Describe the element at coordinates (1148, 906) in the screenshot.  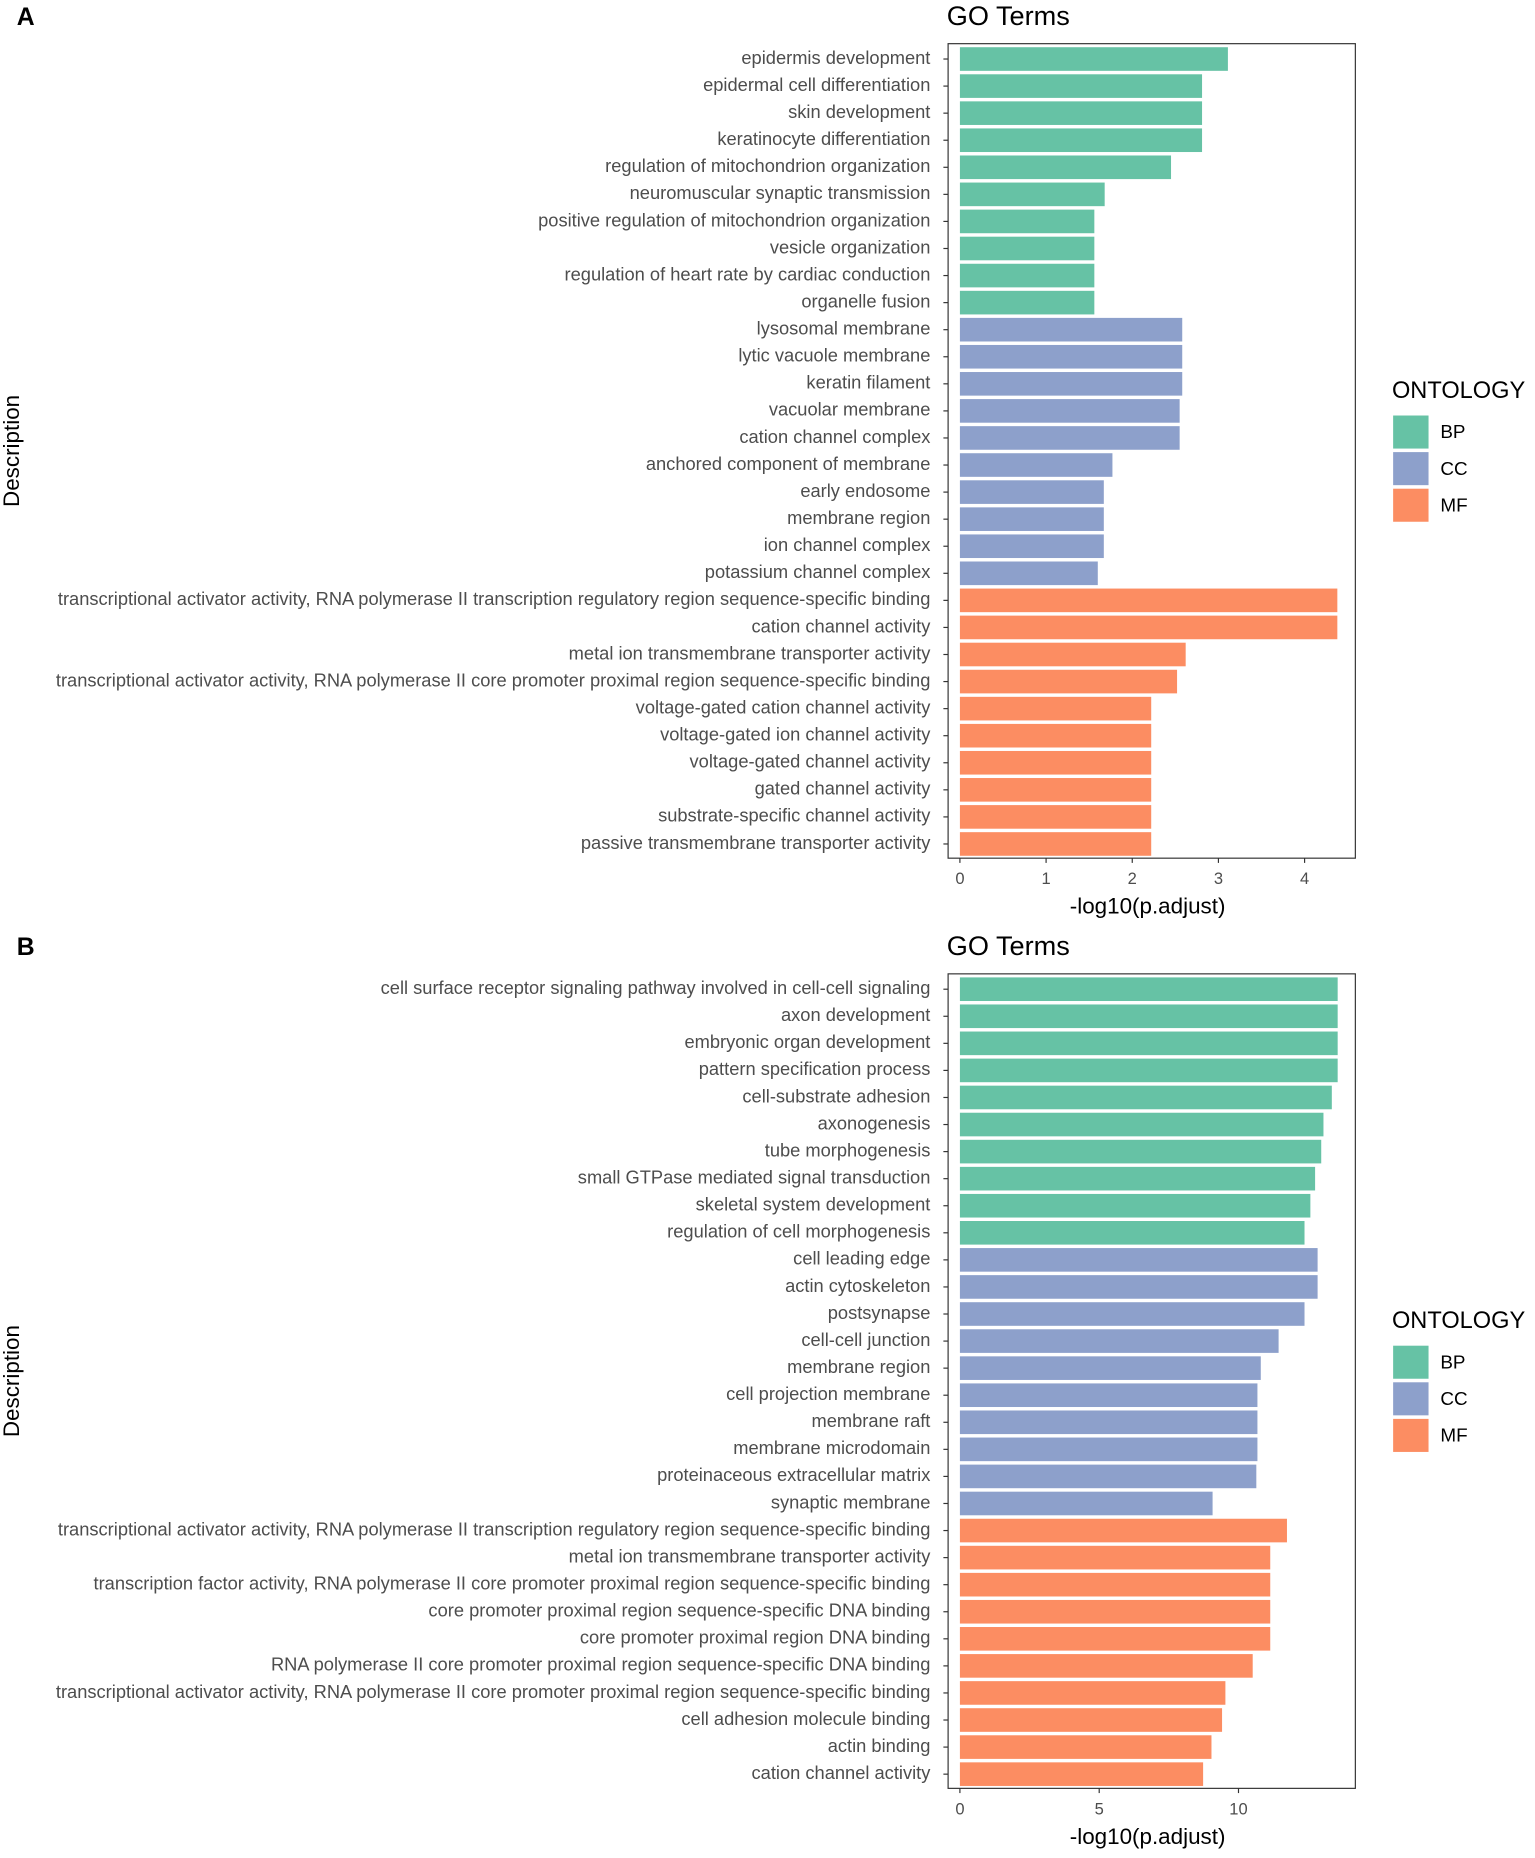
I see `x-axis-title: -log10(p.adjust)` at that location.